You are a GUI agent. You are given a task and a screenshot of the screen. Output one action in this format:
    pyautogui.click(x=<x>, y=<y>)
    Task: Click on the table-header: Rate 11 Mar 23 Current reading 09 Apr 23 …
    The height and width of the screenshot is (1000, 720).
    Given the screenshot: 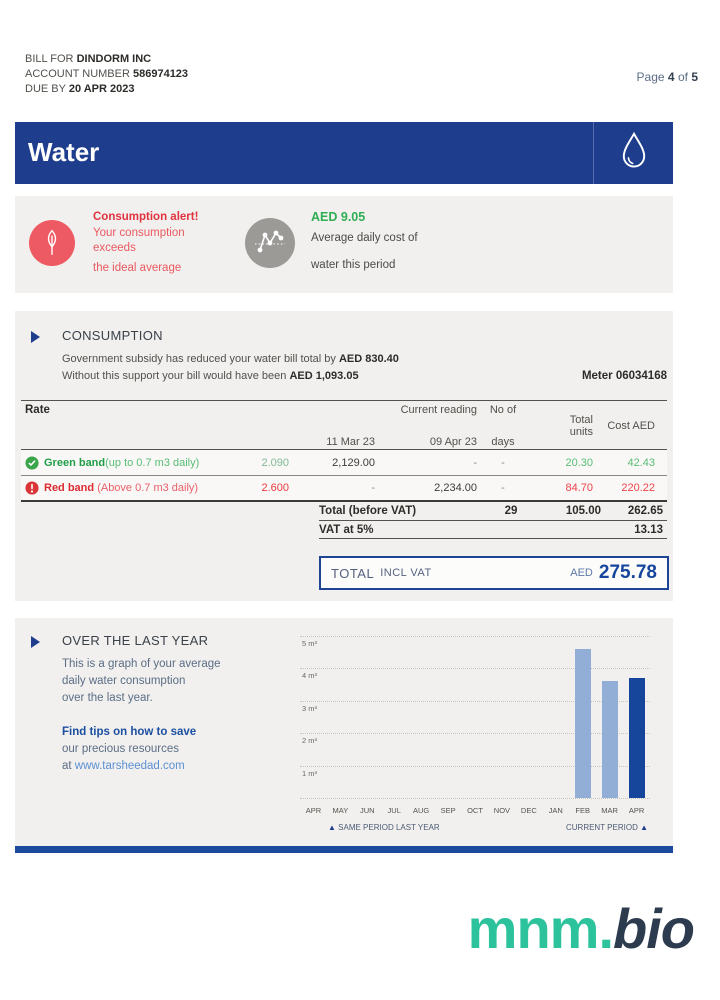 What is the action you would take?
    pyautogui.click(x=344, y=425)
    